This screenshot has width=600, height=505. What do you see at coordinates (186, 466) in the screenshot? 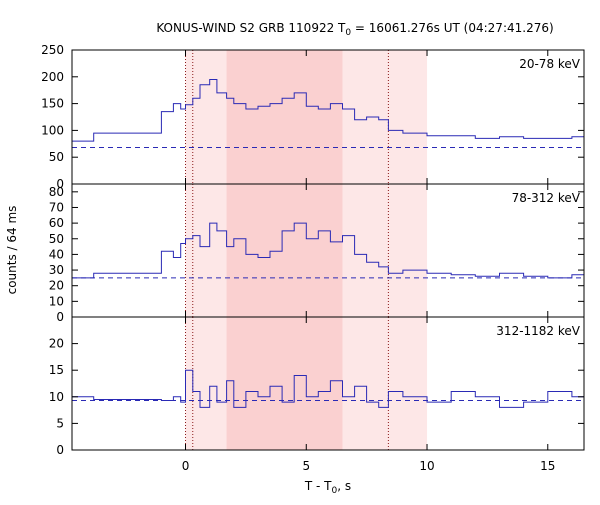
I see `x-tick-label: 0` at bounding box center [186, 466].